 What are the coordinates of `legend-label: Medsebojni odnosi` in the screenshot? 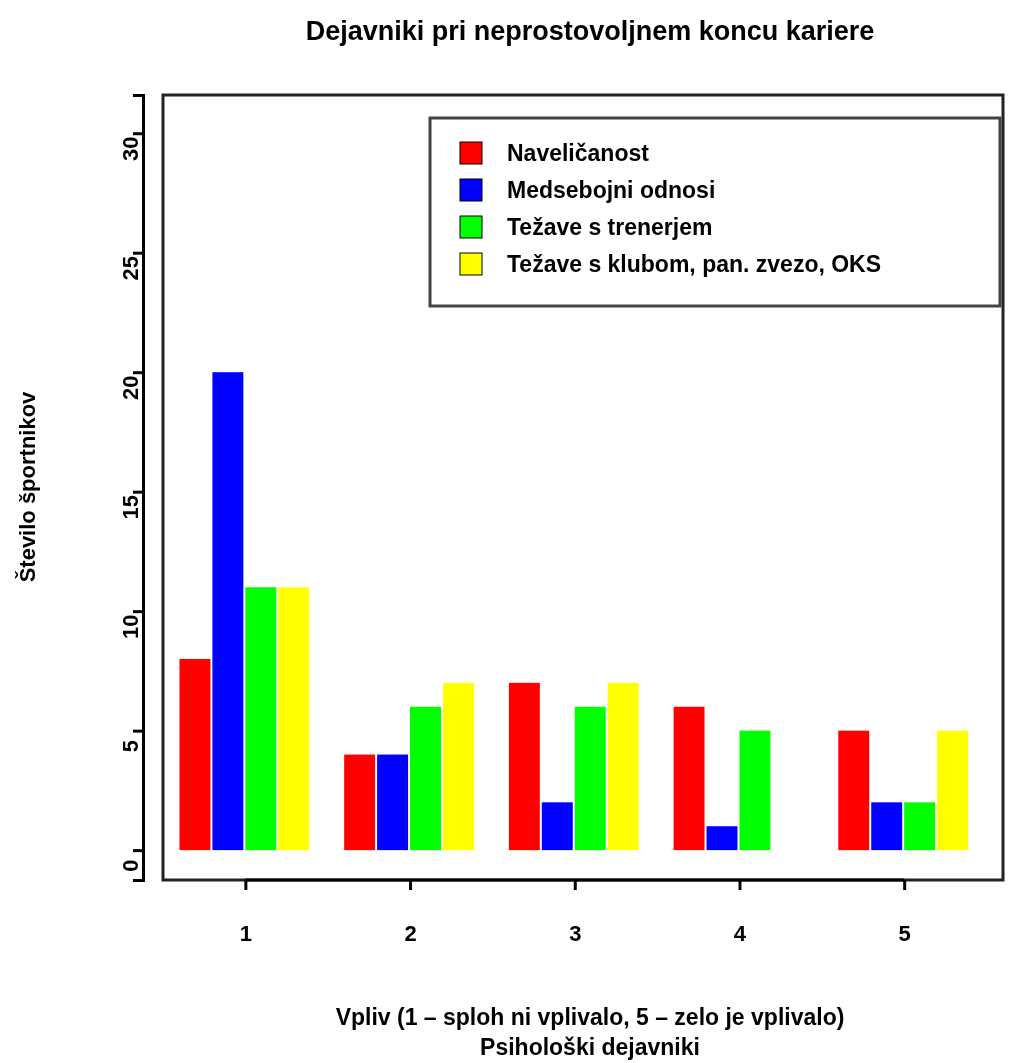 It's located at (611, 190).